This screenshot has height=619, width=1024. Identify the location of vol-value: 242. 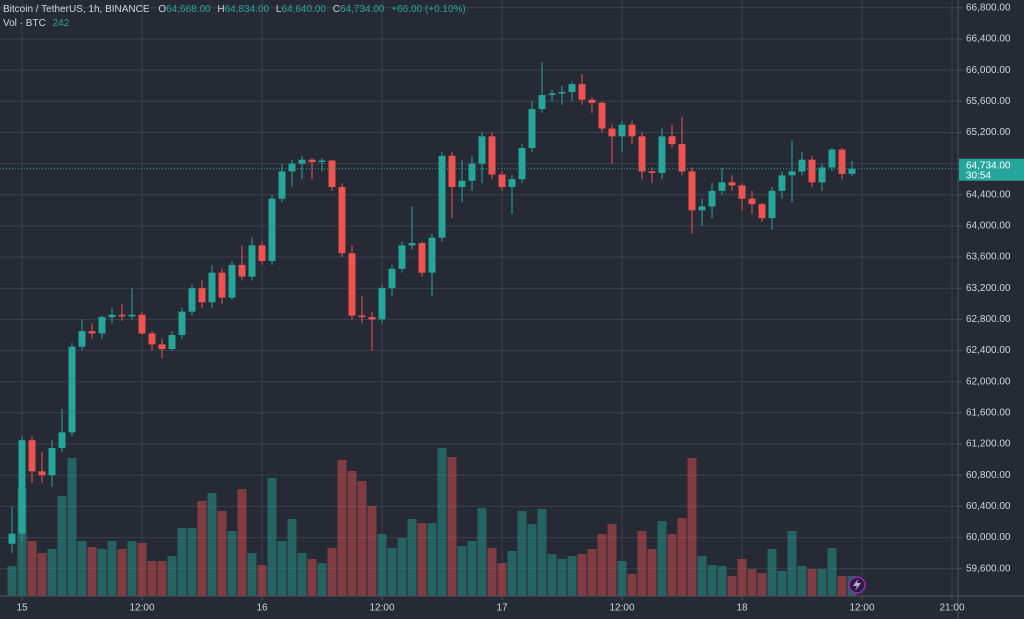
(61, 23).